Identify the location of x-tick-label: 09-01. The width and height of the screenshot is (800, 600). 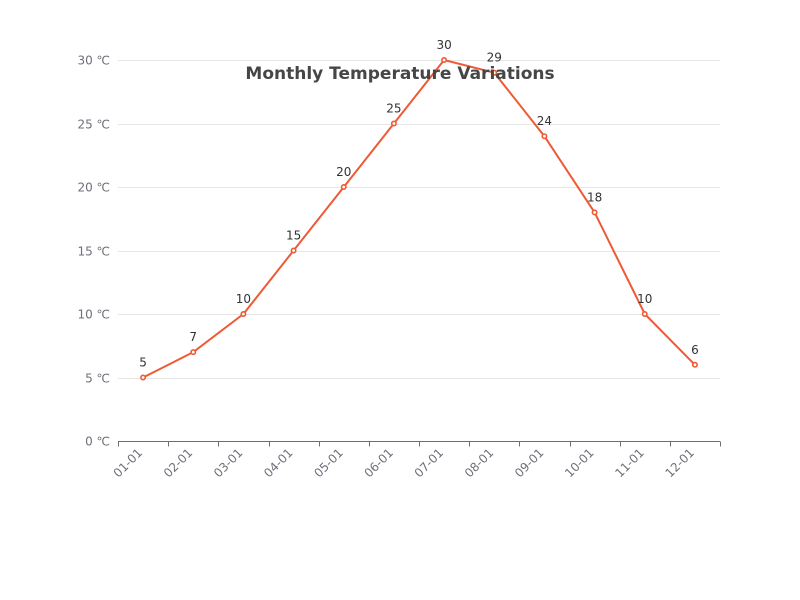
(529, 463).